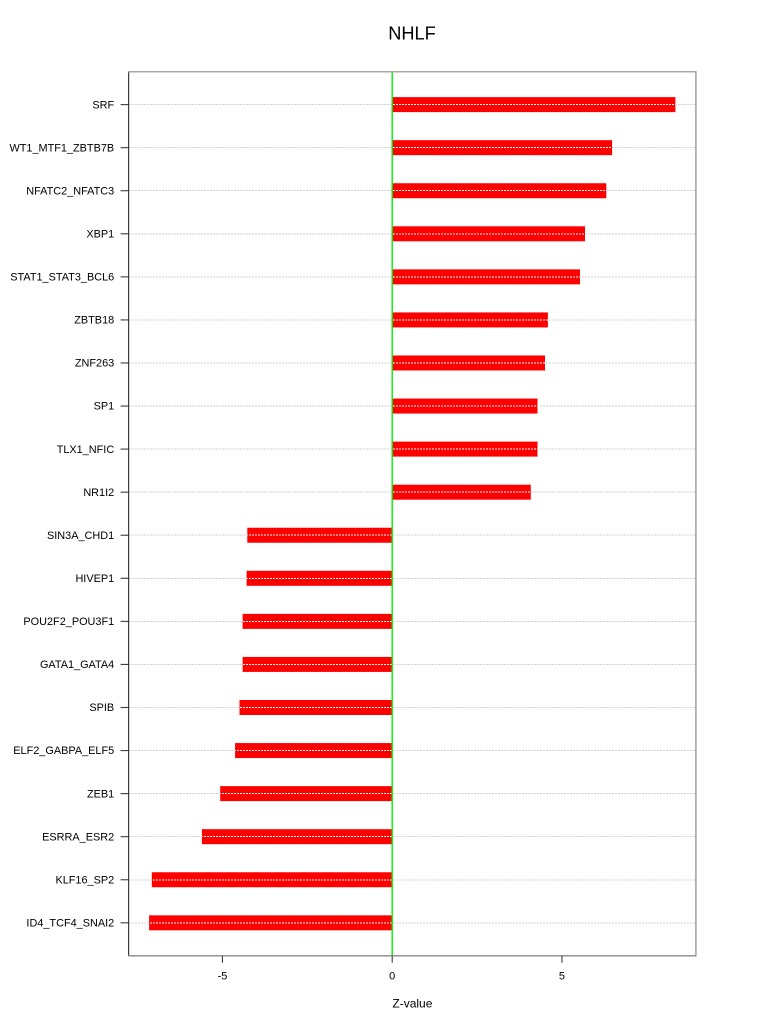  What do you see at coordinates (63, 751) in the screenshot?
I see `svg-text: ELF2_GABPA_ELF5` at bounding box center [63, 751].